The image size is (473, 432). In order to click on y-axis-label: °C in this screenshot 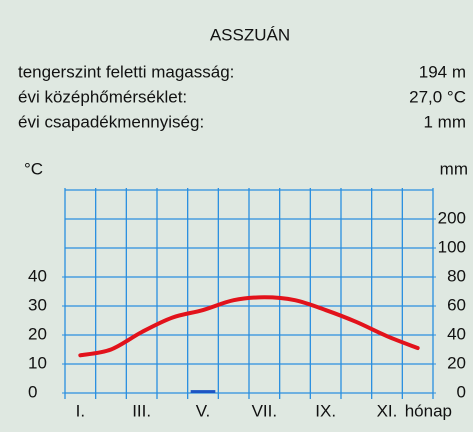, I will do `click(33, 168)`.